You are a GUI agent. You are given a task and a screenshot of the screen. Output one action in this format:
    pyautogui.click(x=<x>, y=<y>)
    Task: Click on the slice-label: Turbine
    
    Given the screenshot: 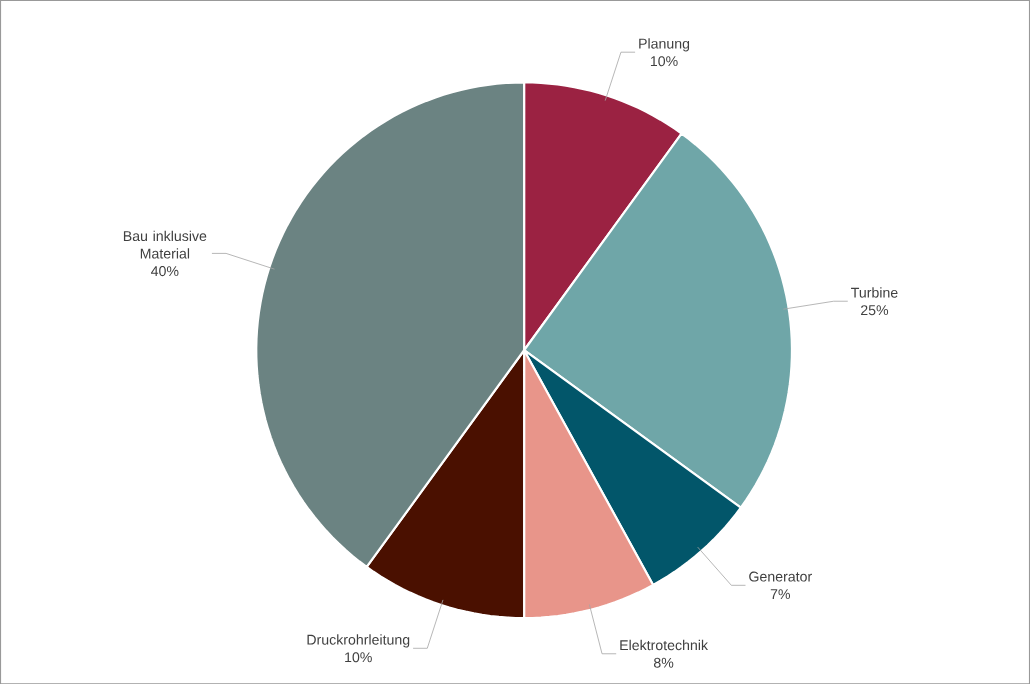 What is the action you would take?
    pyautogui.click(x=874, y=292)
    